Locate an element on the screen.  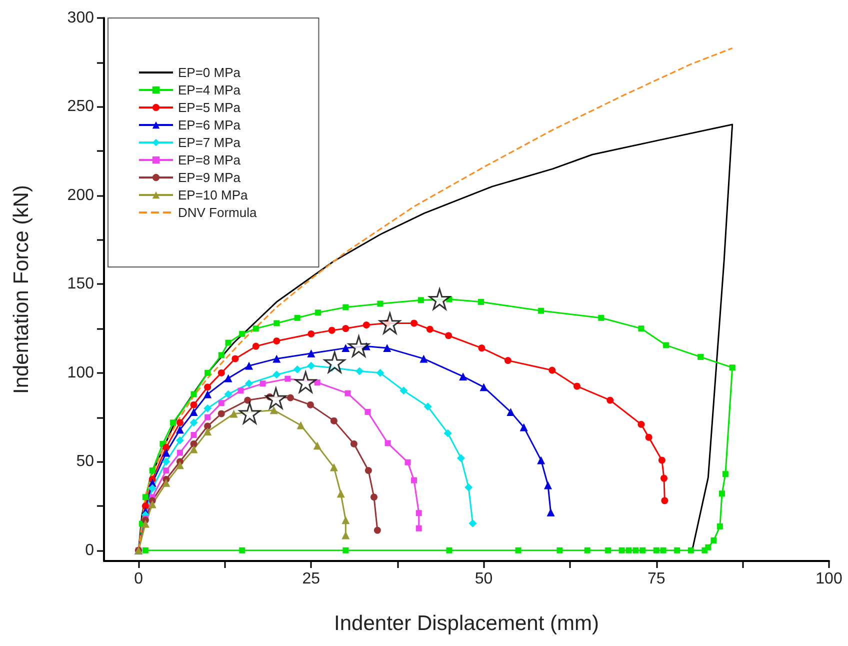
x-tick-label: 0 is located at coordinates (139, 579).